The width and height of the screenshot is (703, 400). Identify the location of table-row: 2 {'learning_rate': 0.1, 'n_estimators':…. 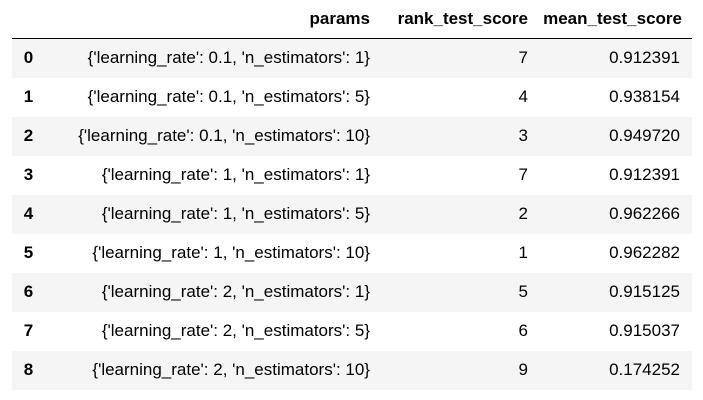
(352, 136).